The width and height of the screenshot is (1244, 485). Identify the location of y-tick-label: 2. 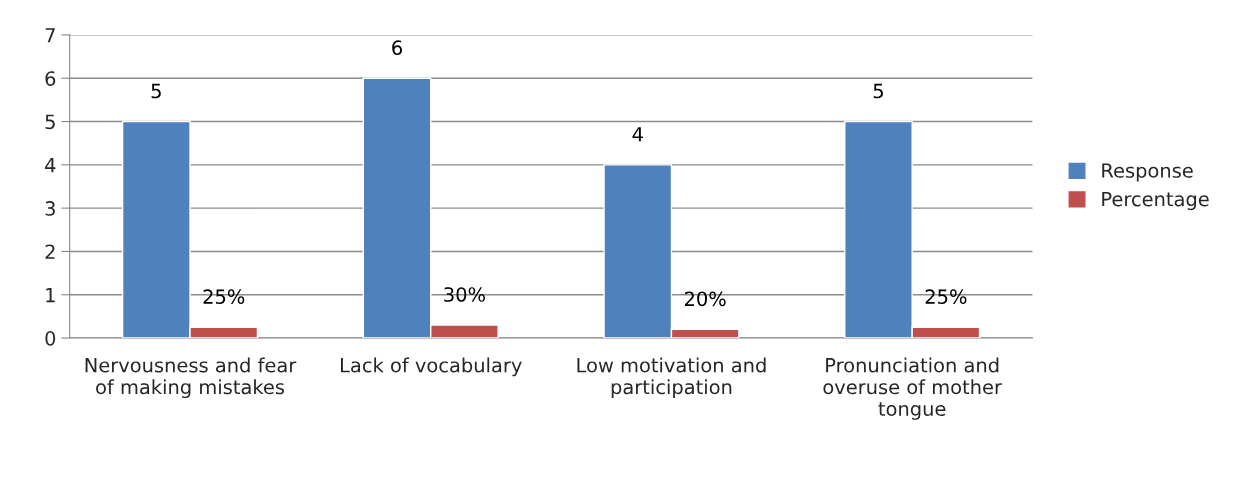
(50, 251).